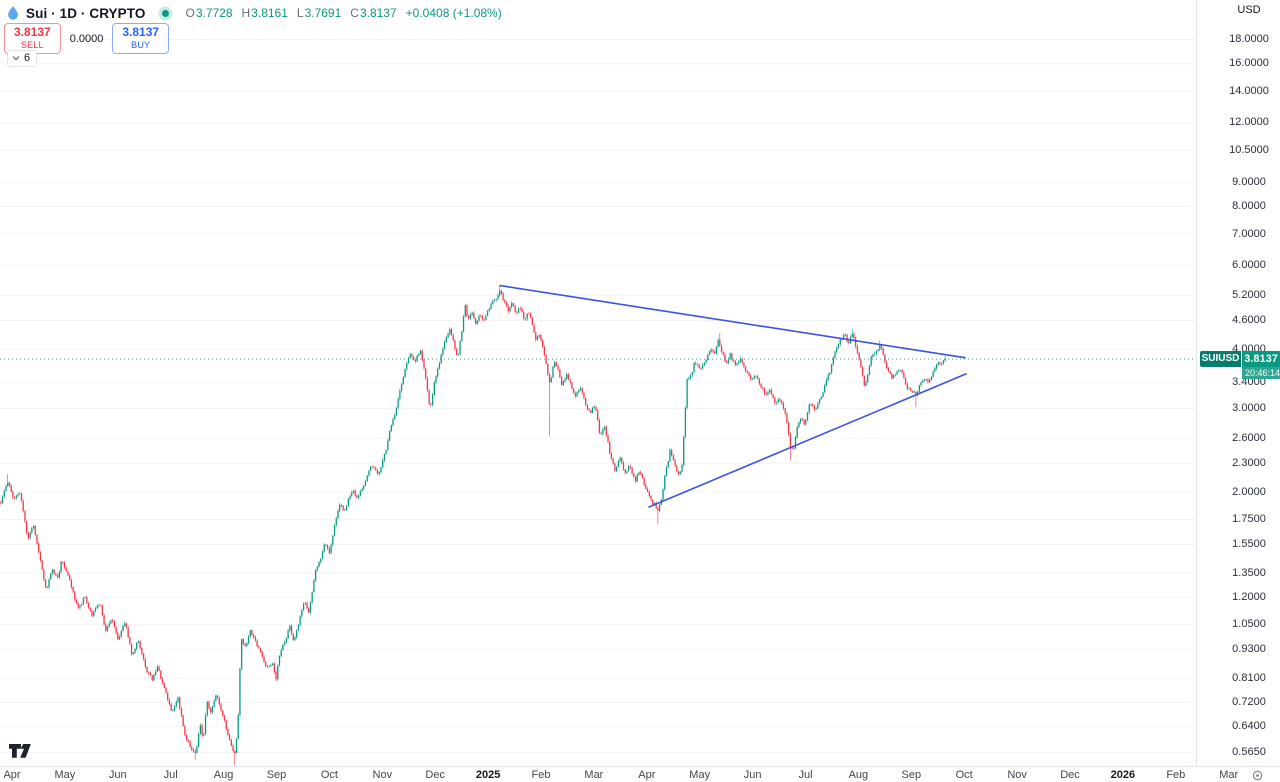 This screenshot has width=1280, height=782. I want to click on price-tick-label: 8.0000, so click(1249, 205).